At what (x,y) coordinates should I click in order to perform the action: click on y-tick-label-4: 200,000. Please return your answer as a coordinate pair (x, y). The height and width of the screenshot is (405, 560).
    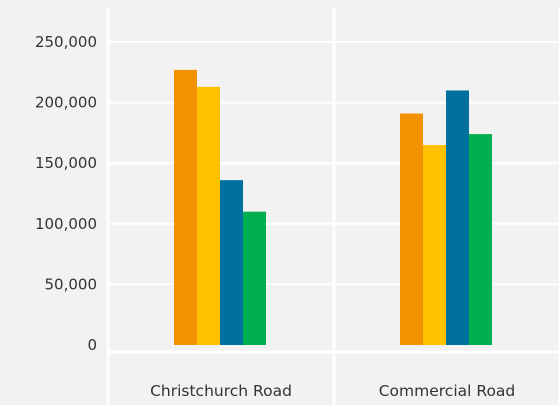
    Looking at the image, I should click on (66, 103).